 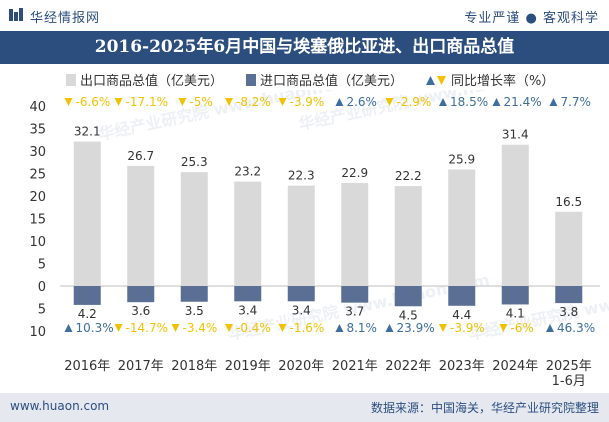 I want to click on export-value-label: 32.1, so click(x=87, y=132).